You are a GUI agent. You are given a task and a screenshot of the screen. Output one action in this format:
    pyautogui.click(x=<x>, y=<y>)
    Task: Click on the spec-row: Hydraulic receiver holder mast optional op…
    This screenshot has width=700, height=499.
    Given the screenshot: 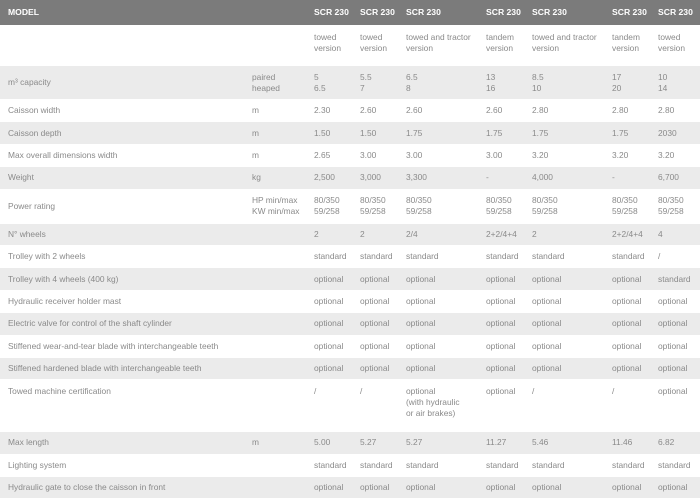 What is the action you would take?
    pyautogui.click(x=350, y=302)
    